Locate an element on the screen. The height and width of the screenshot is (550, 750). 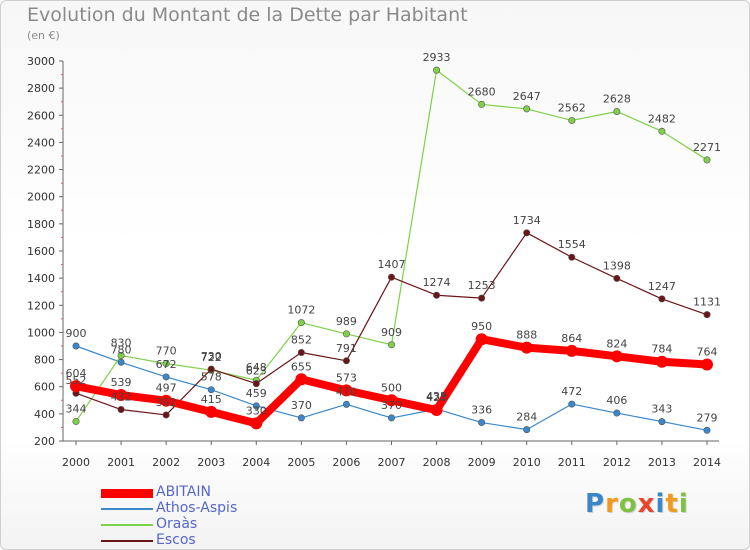
y-tick-label: 2200 is located at coordinates (41, 170).